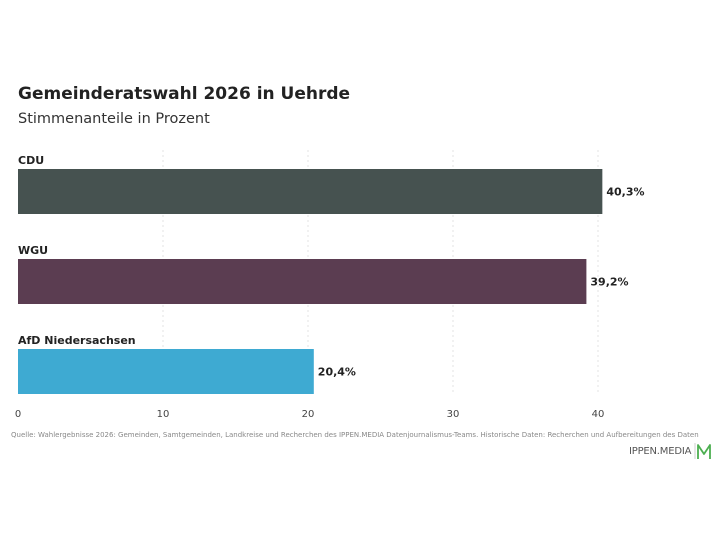  Describe the element at coordinates (31, 160) in the screenshot. I see `category-label: CDU` at that location.